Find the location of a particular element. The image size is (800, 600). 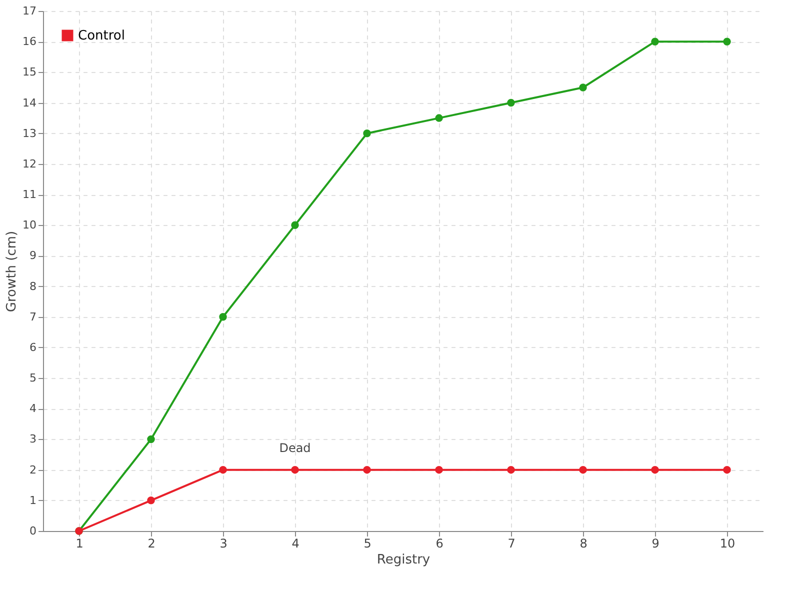

legend-label: Control is located at coordinates (101, 36).